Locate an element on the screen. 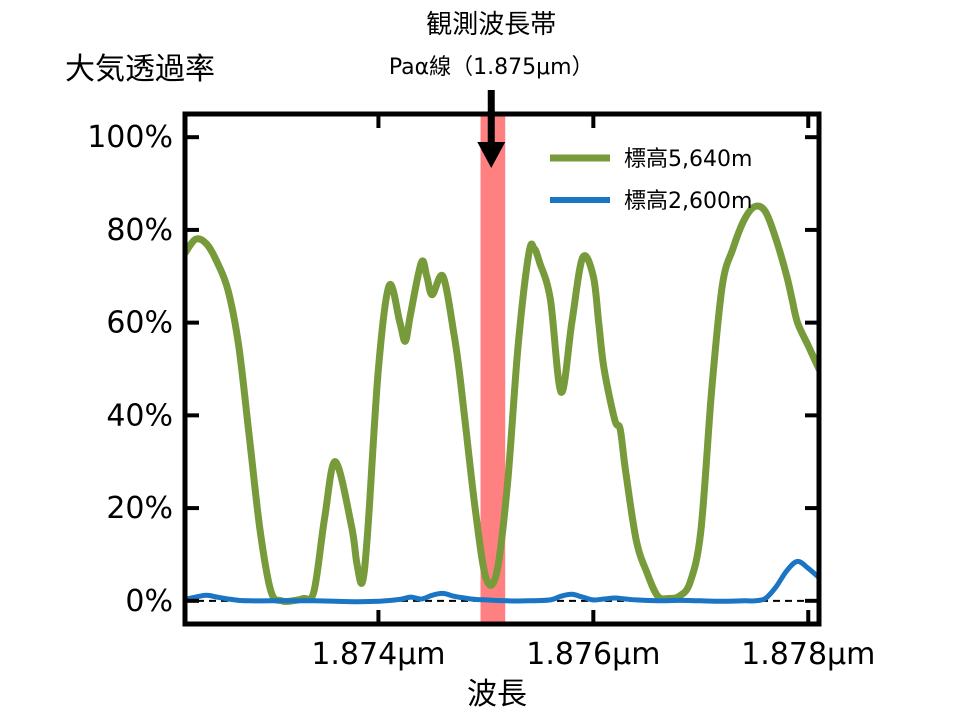 The width and height of the screenshot is (960, 720). legend-label: 標高5,640m is located at coordinates (688, 159).